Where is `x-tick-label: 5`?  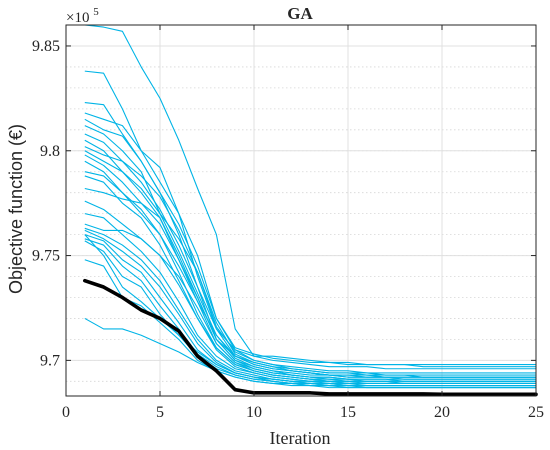
x-tick-label: 5 is located at coordinates (160, 412).